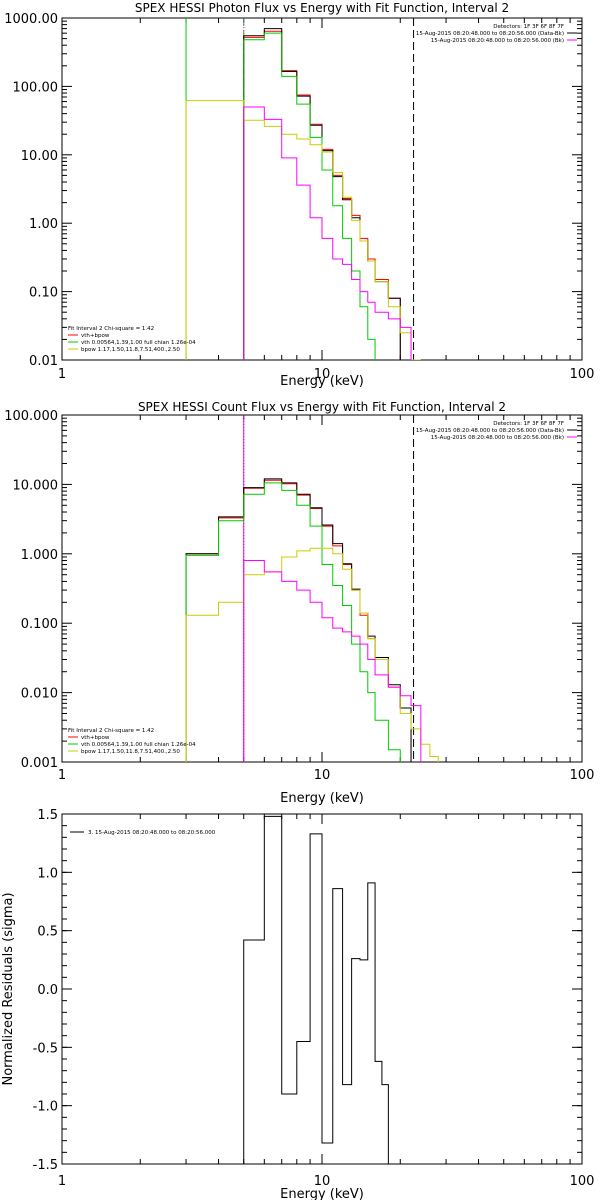  I want to click on y-tick-label: 1000.00, so click(31, 19).